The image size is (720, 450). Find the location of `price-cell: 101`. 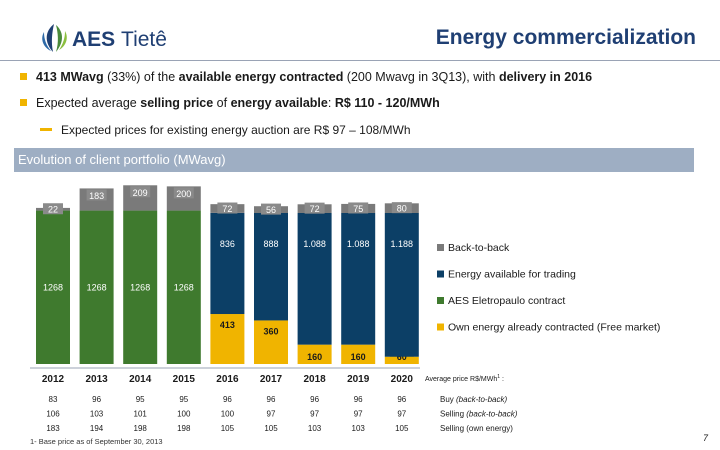

price-cell: 101 is located at coordinates (141, 414).